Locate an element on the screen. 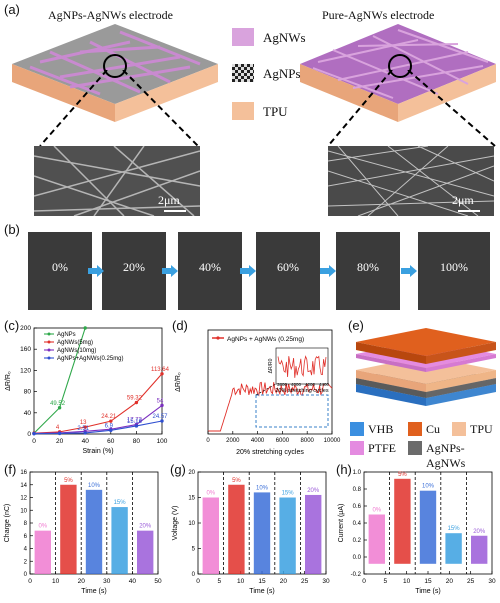  c-data-label: 24.21 is located at coordinates (109, 417).